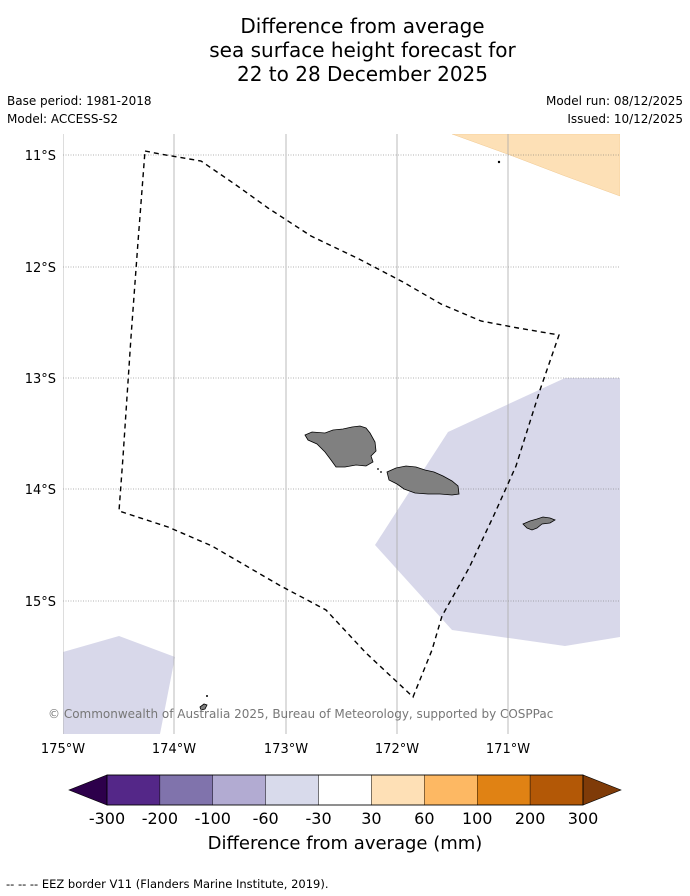  I want to click on lon-label-174w: 174°W, so click(174, 749).